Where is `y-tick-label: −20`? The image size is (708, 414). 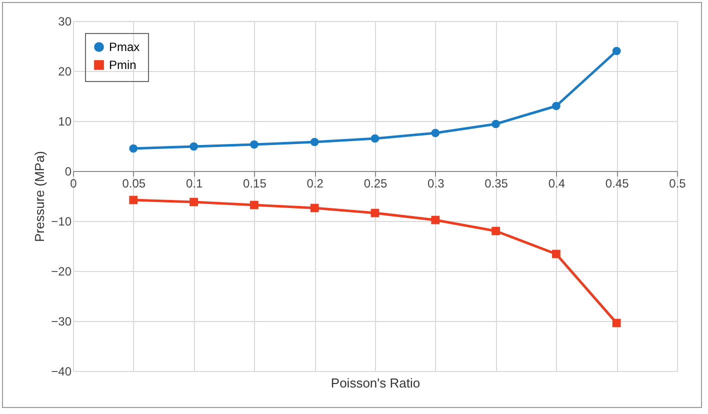
y-tick-label: −20 is located at coordinates (61, 271).